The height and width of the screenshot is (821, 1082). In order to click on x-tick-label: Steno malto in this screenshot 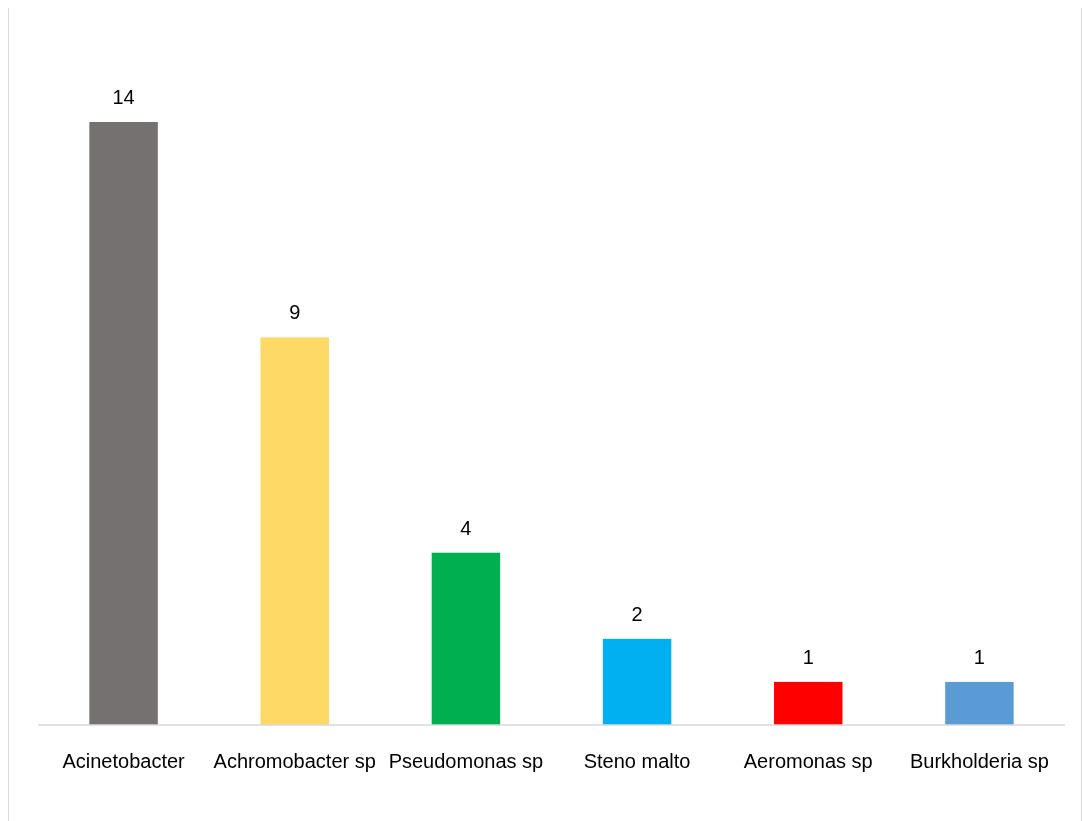, I will do `click(637, 761)`.